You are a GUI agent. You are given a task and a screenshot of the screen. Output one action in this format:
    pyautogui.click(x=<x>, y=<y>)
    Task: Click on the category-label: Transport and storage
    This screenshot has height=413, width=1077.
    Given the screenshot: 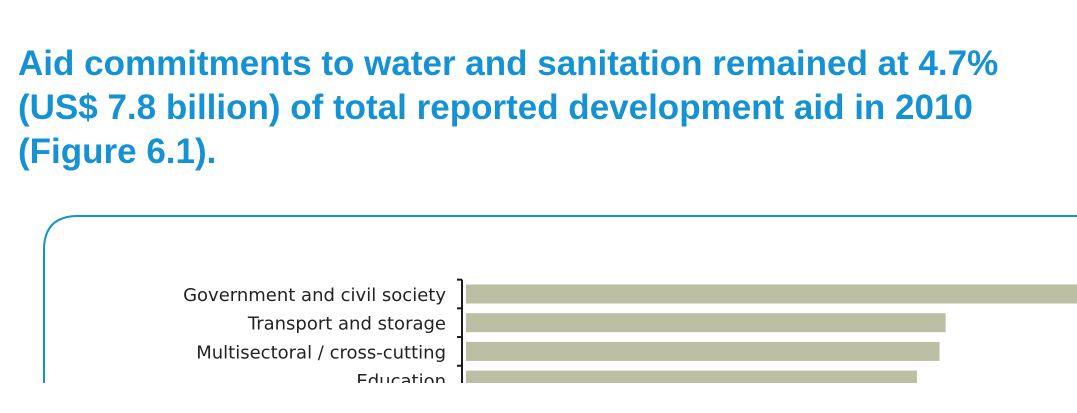 What is the action you would take?
    pyautogui.click(x=346, y=324)
    